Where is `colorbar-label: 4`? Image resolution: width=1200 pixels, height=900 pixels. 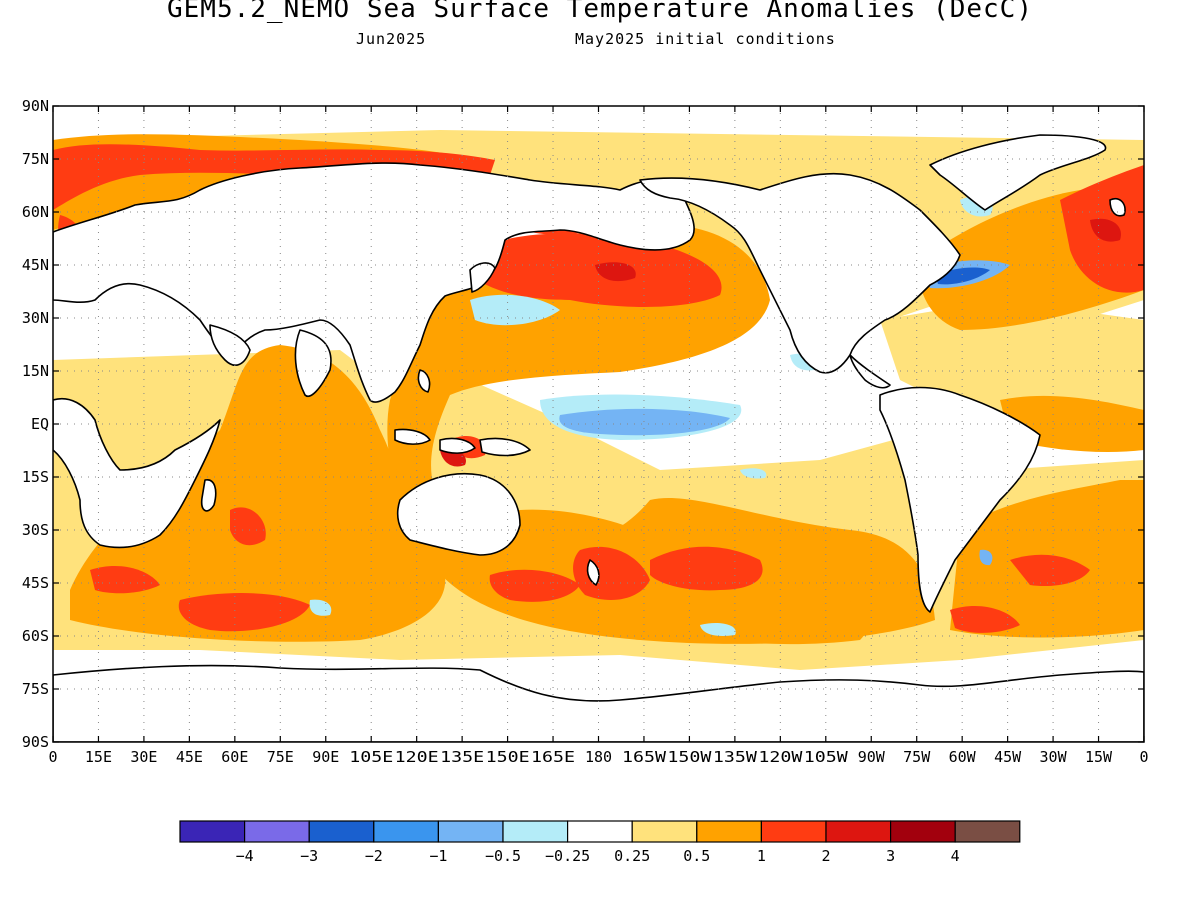
colorbar-label: 4 is located at coordinates (955, 856).